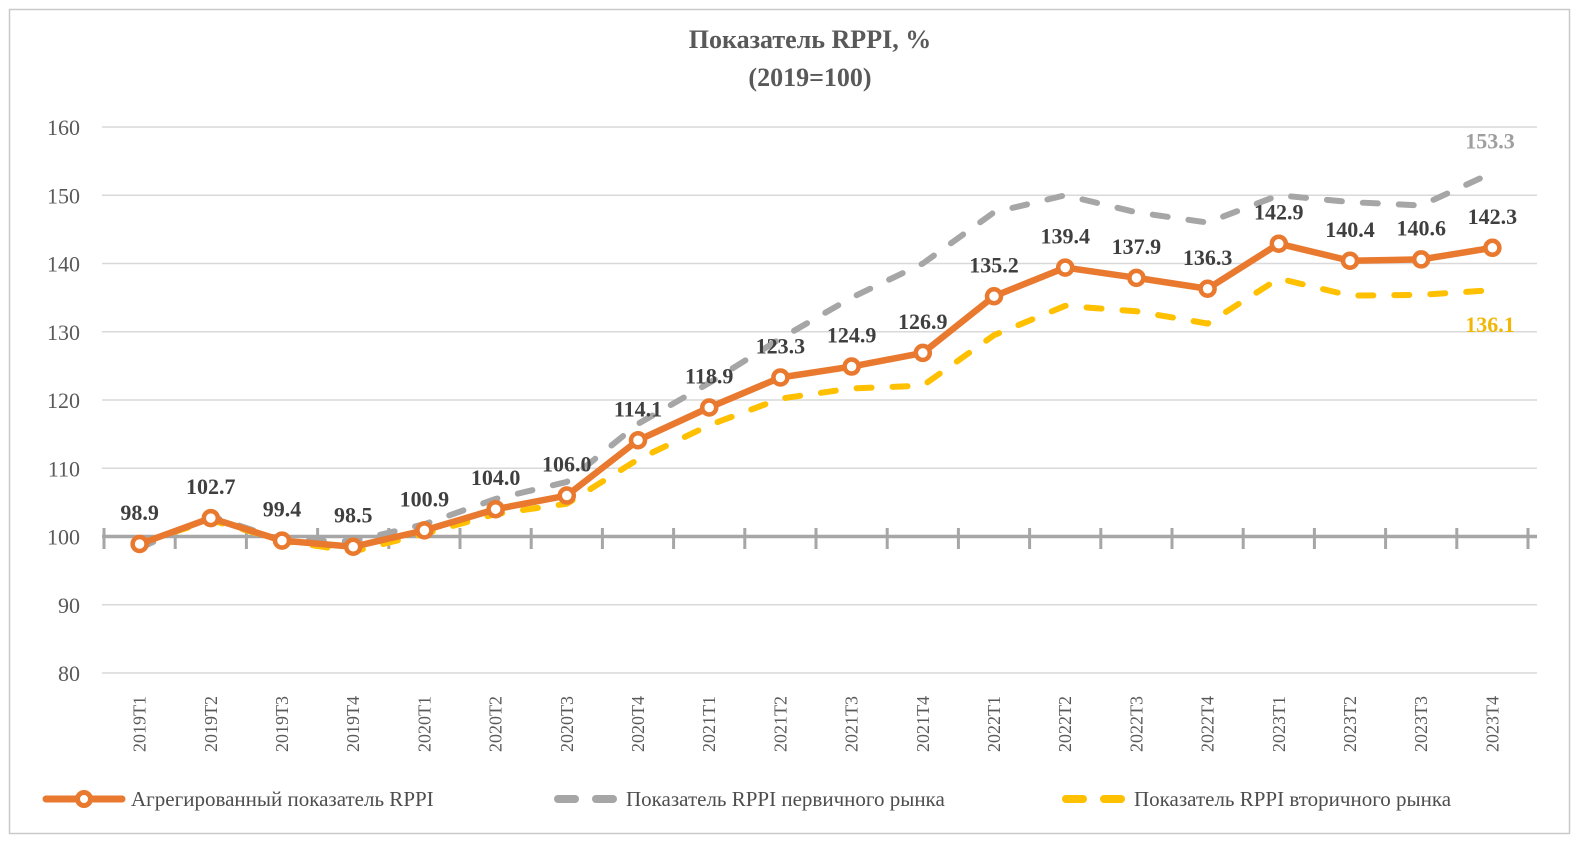 This screenshot has height=848, width=1579. What do you see at coordinates (63, 127) in the screenshot?
I see `y-tick-label: 160` at bounding box center [63, 127].